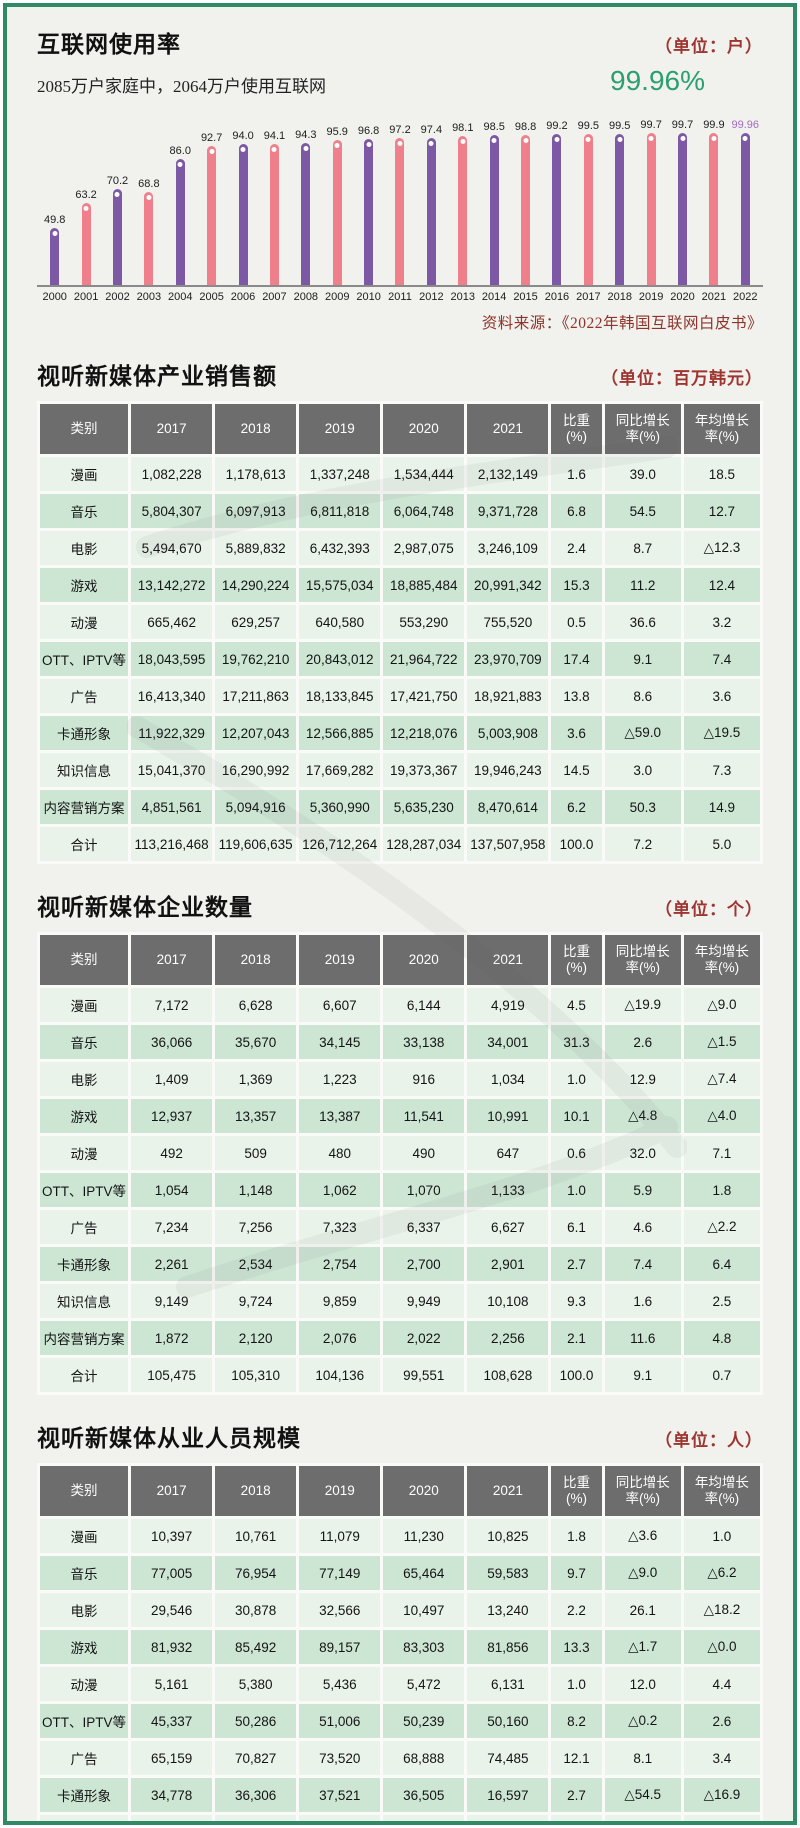 This screenshot has height=1828, width=800. What do you see at coordinates (256, 696) in the screenshot?
I see `cell: 17,211,863` at bounding box center [256, 696].